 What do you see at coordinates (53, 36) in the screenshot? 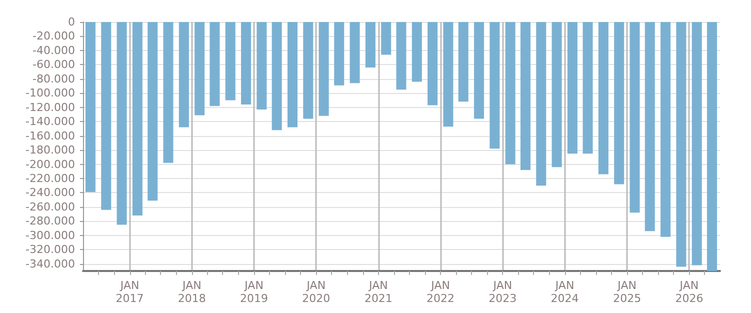
I see `y-tick-label: -20.000` at bounding box center [53, 36].